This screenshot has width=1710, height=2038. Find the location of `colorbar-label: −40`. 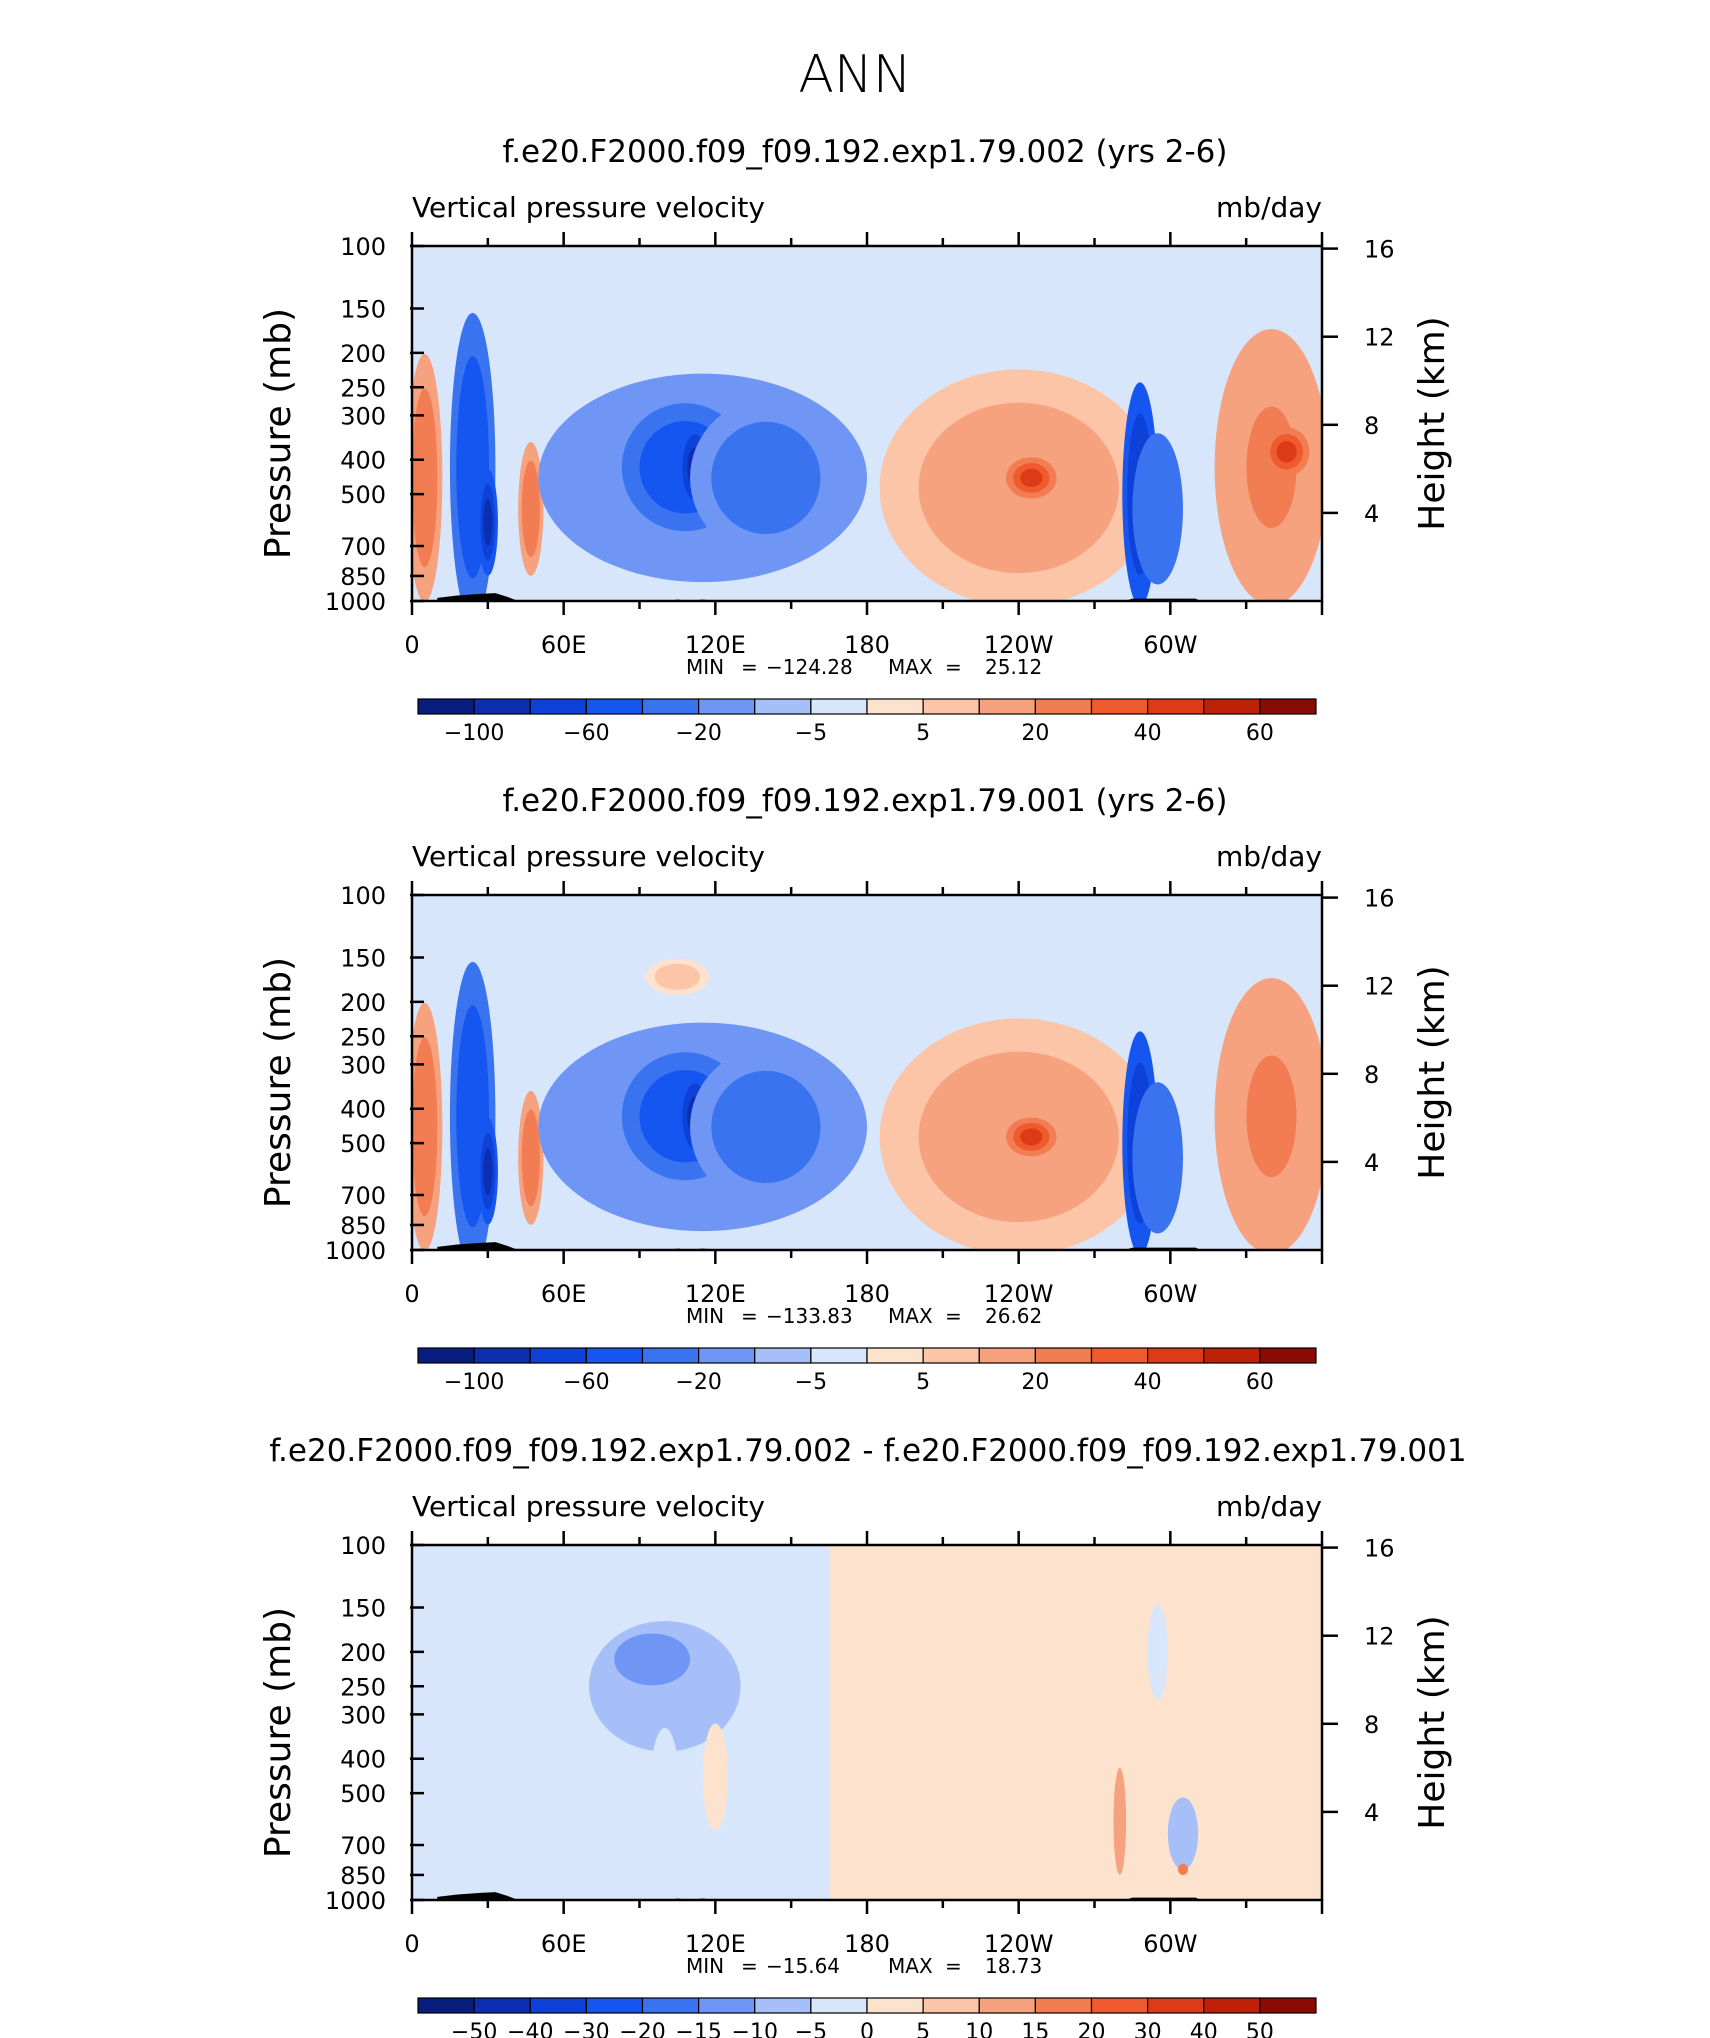

colorbar-label: −40 is located at coordinates (530, 2029).